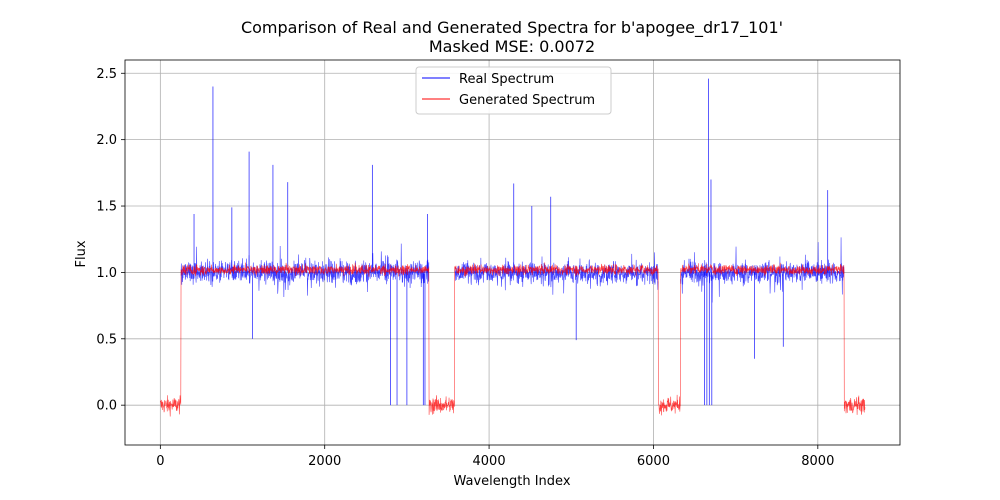 The height and width of the screenshot is (500, 1000). What do you see at coordinates (106, 339) in the screenshot?
I see `y-tick-label: 0.5` at bounding box center [106, 339].